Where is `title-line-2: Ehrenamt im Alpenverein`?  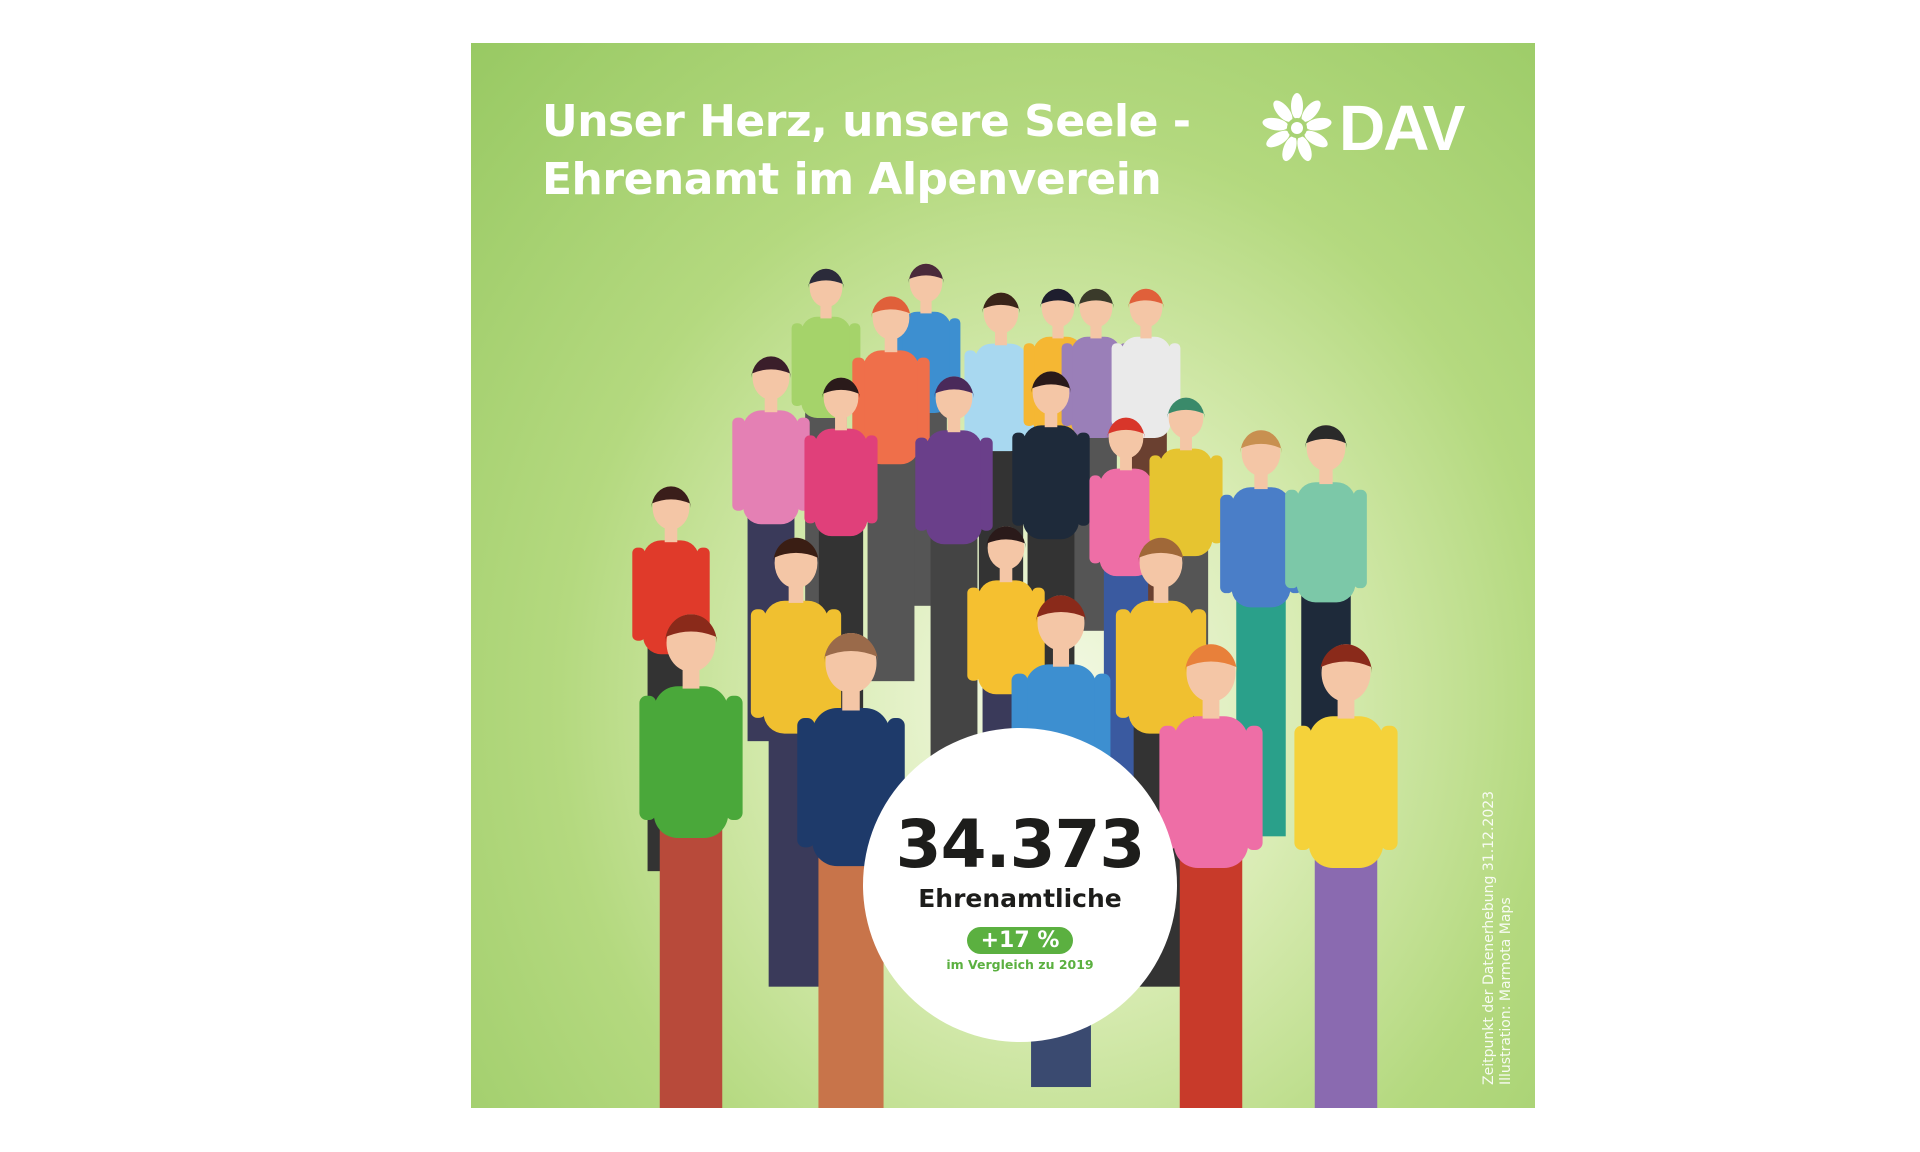 title-line-2: Ehrenamt im Alpenverein is located at coordinates (852, 179).